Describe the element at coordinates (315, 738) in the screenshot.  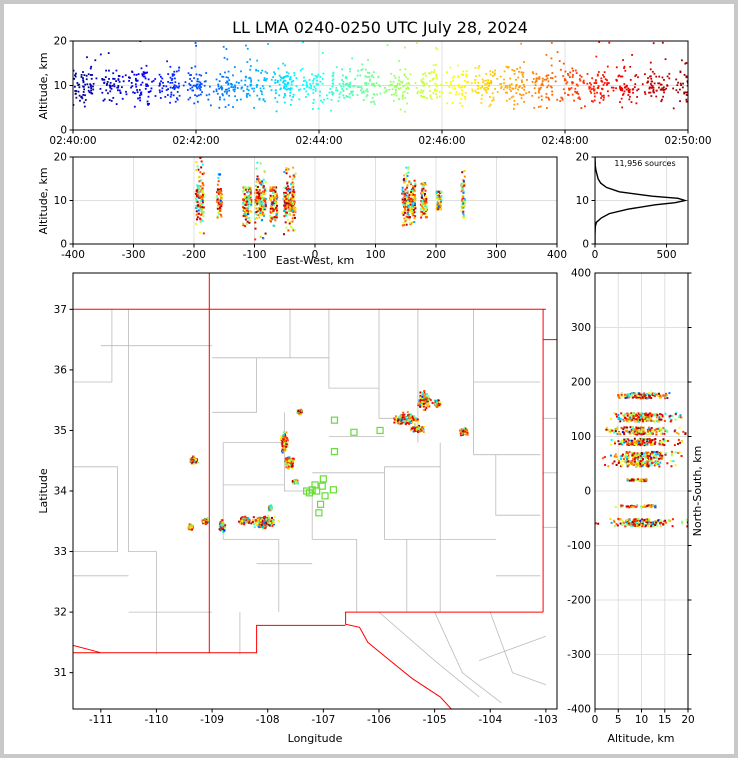
I see `plan-view-xlabel: Longitude` at that location.